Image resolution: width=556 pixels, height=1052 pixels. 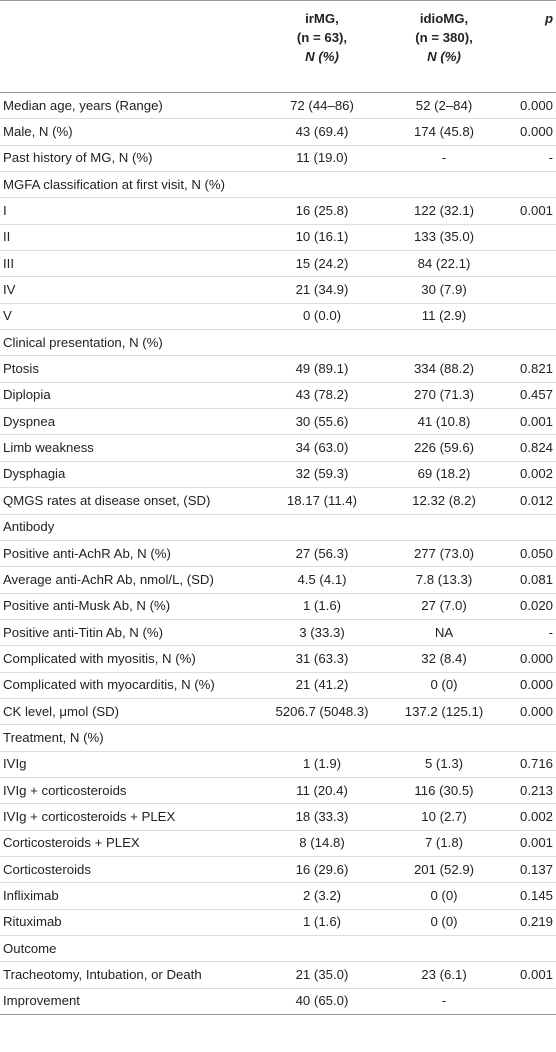 I want to click on header-cell: p, so click(x=535, y=47).